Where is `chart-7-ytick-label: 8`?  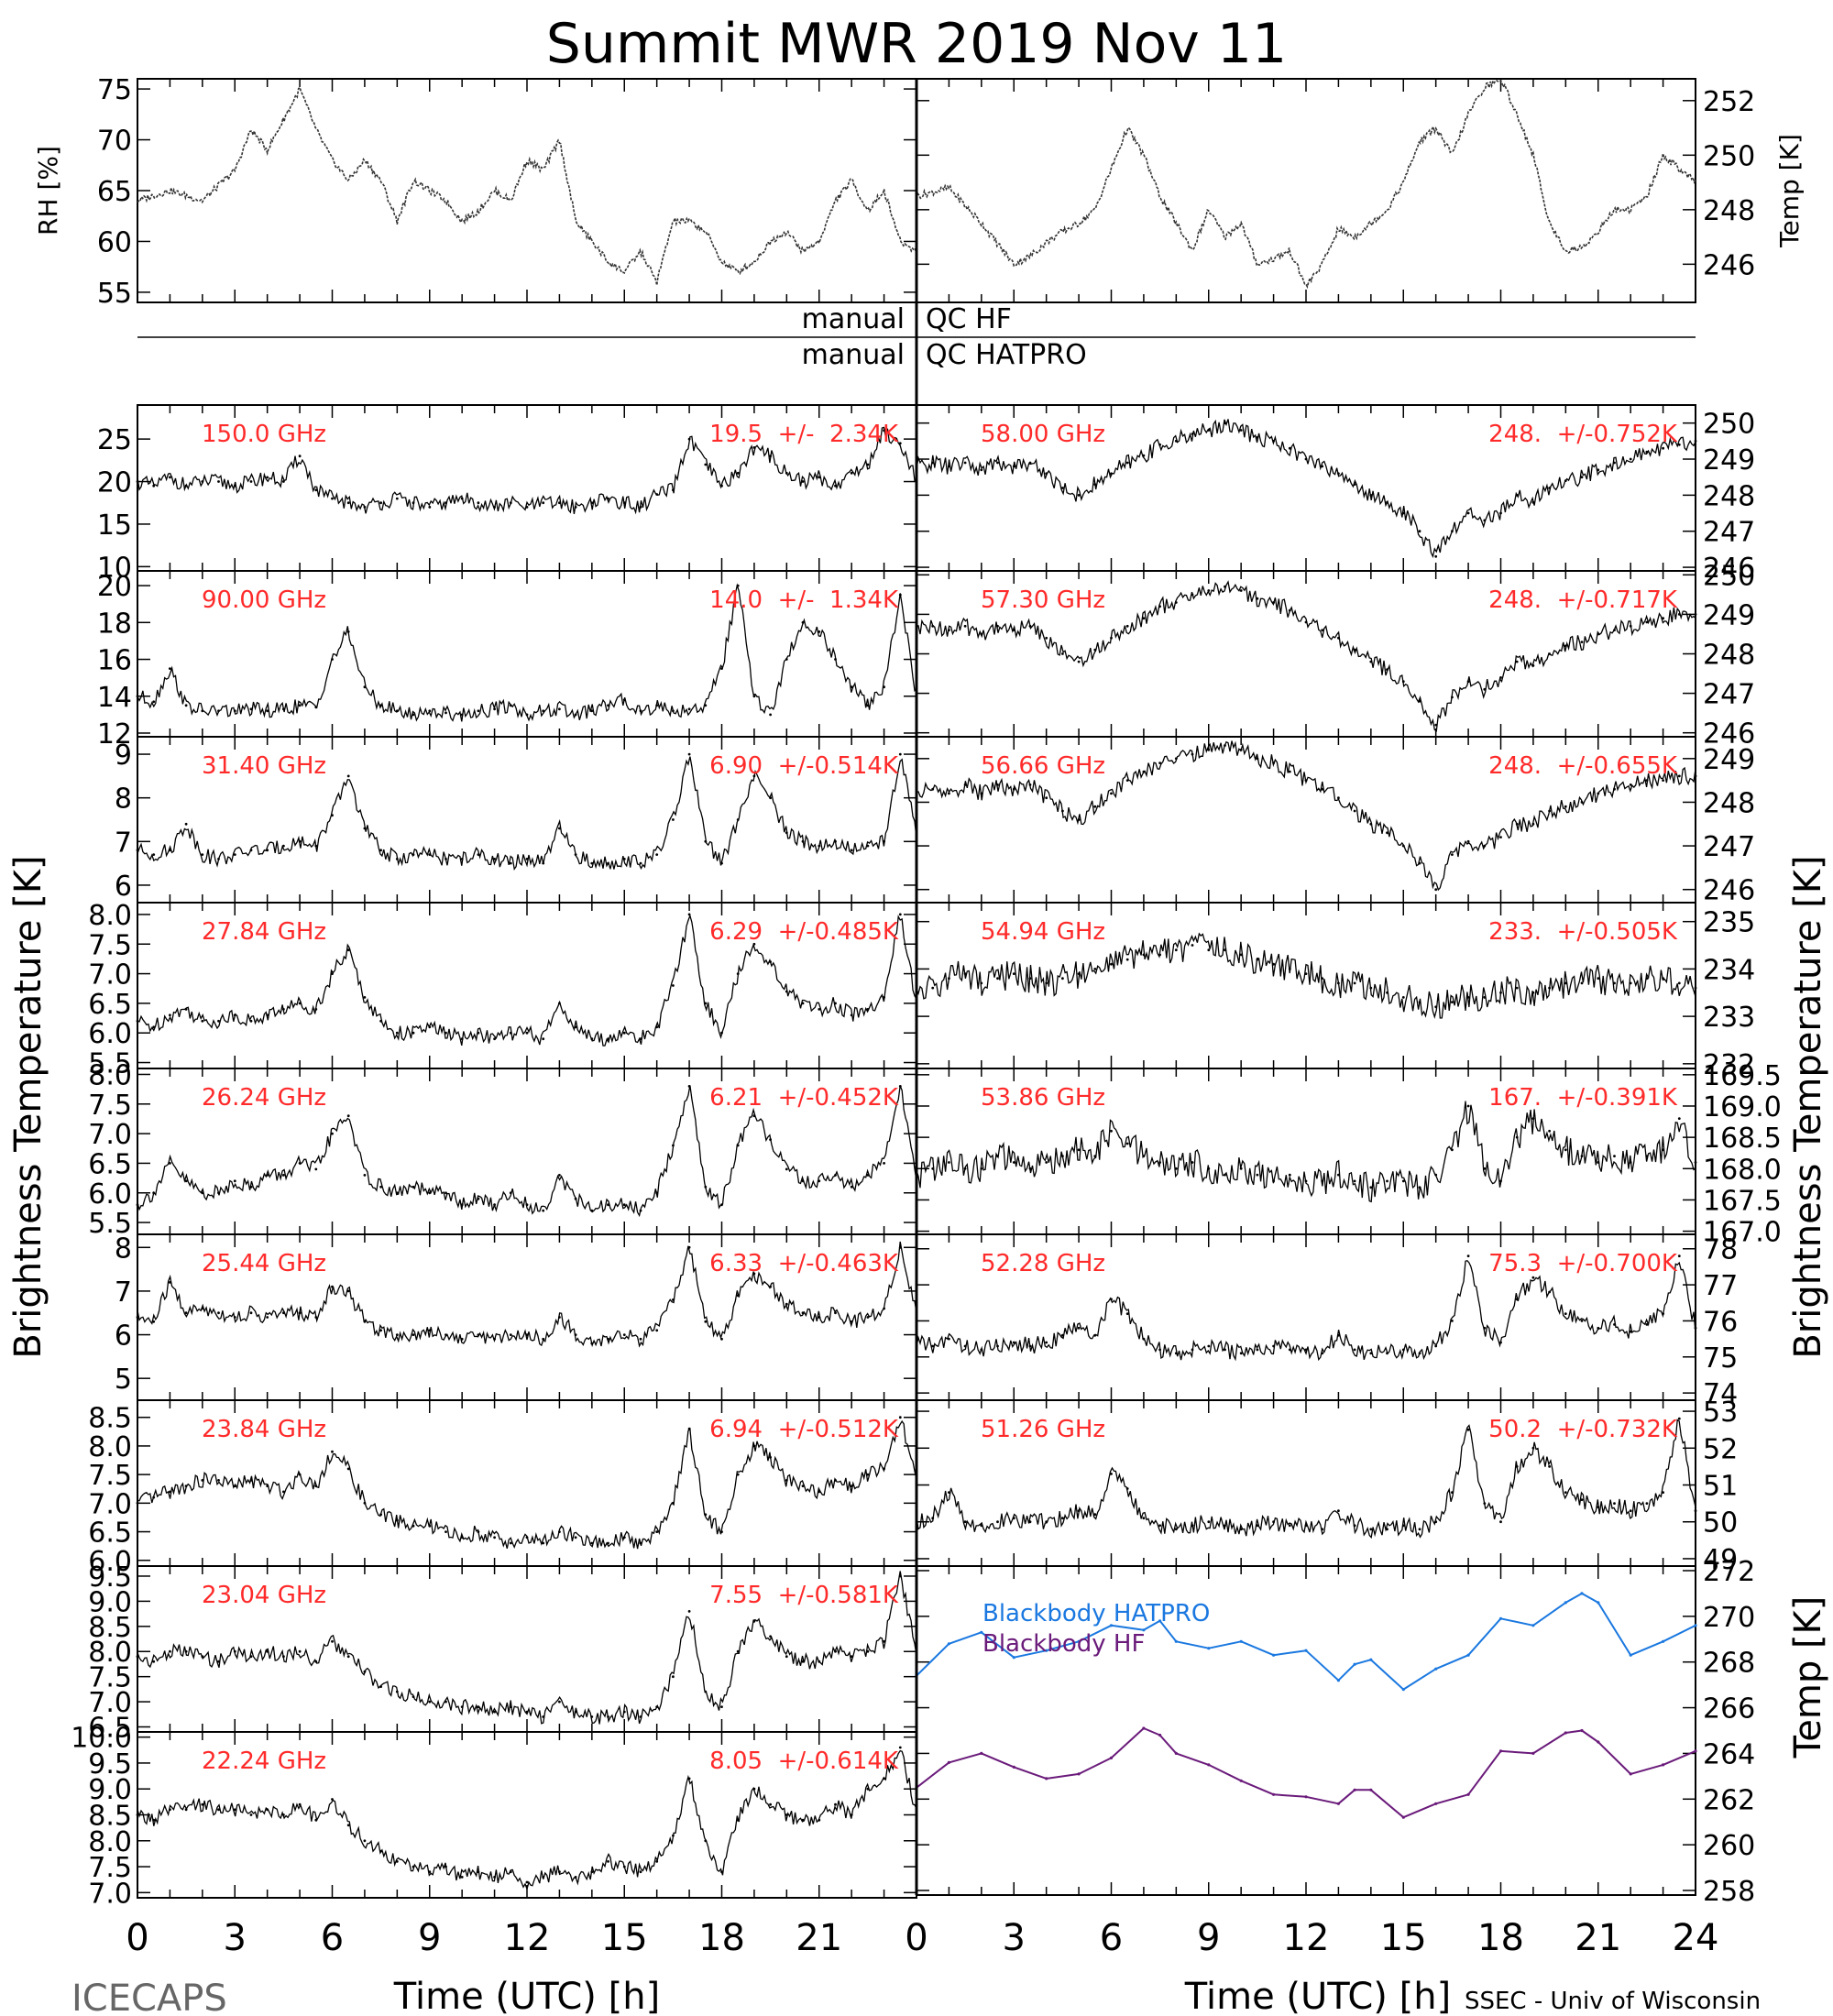 chart-7-ytick-label: 8 is located at coordinates (123, 1249).